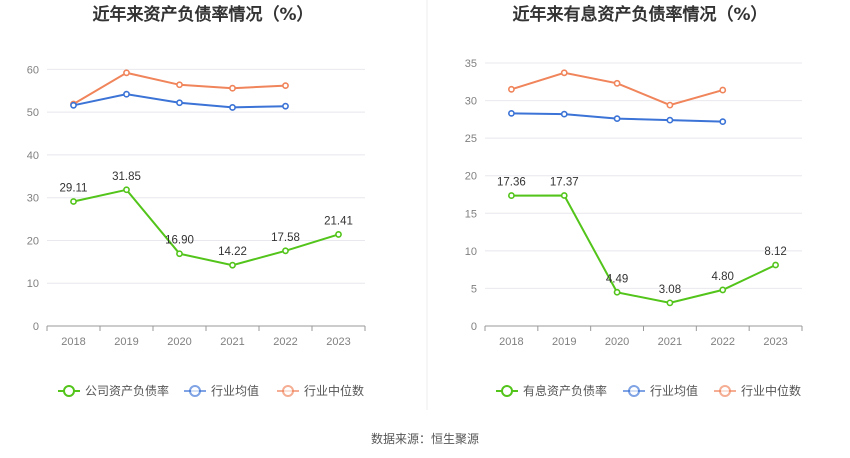 The image size is (850, 458). I want to click on data-label: 31.85, so click(126, 177).